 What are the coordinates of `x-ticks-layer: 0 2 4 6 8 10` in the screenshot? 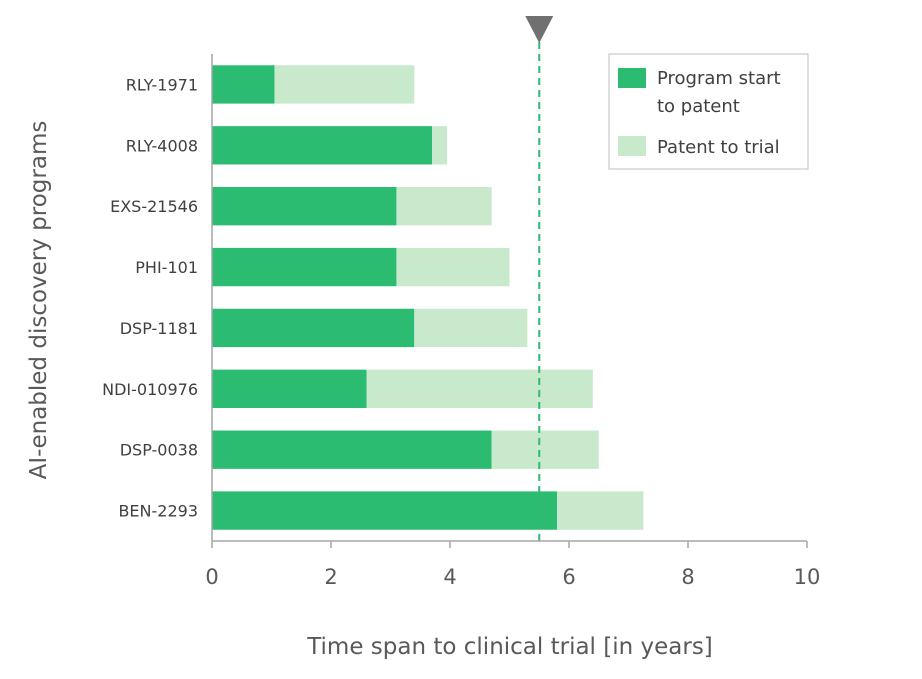 It's located at (512, 565).